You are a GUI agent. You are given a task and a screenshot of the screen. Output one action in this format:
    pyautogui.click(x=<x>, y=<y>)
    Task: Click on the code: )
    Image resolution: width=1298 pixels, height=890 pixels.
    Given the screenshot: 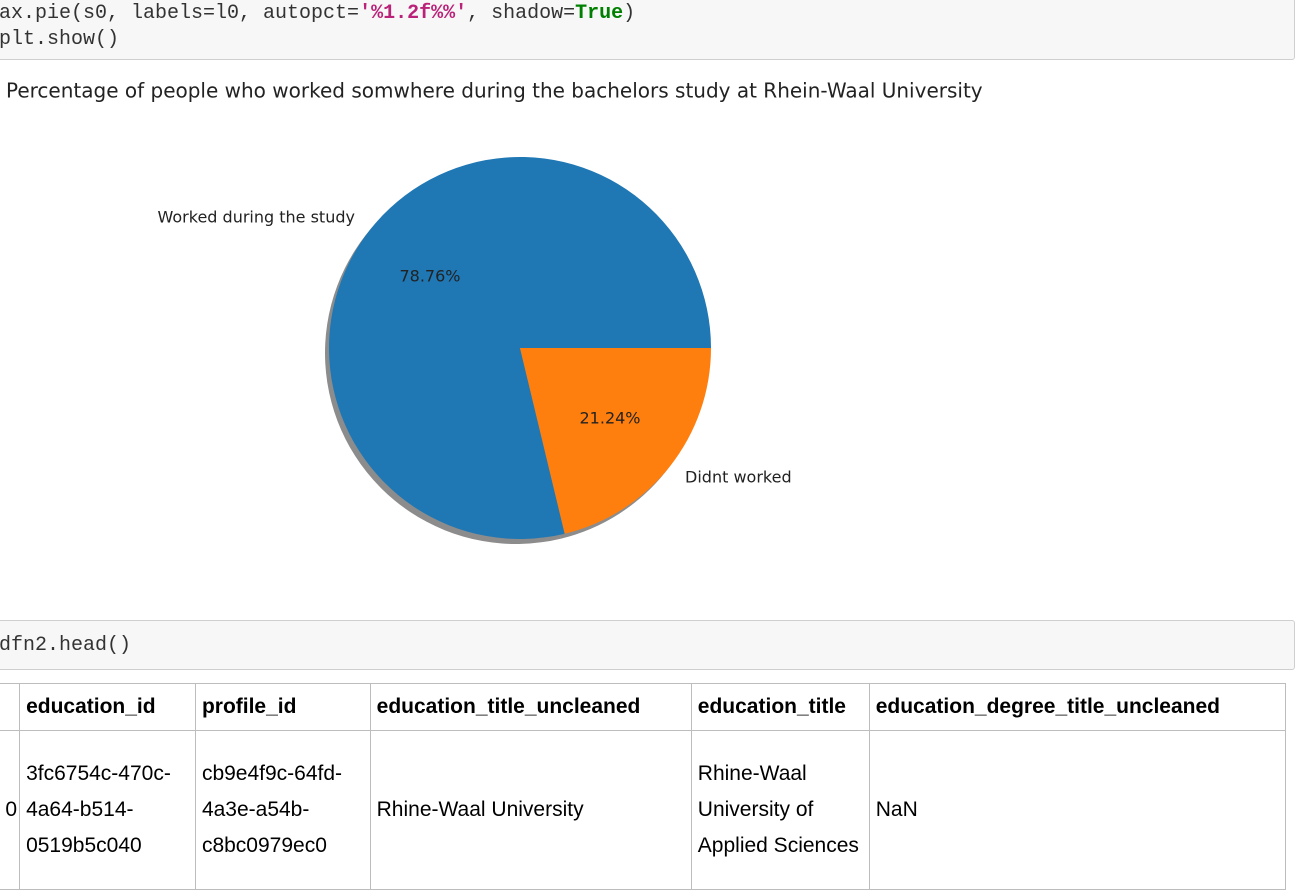 What is the action you would take?
    pyautogui.click(x=629, y=13)
    